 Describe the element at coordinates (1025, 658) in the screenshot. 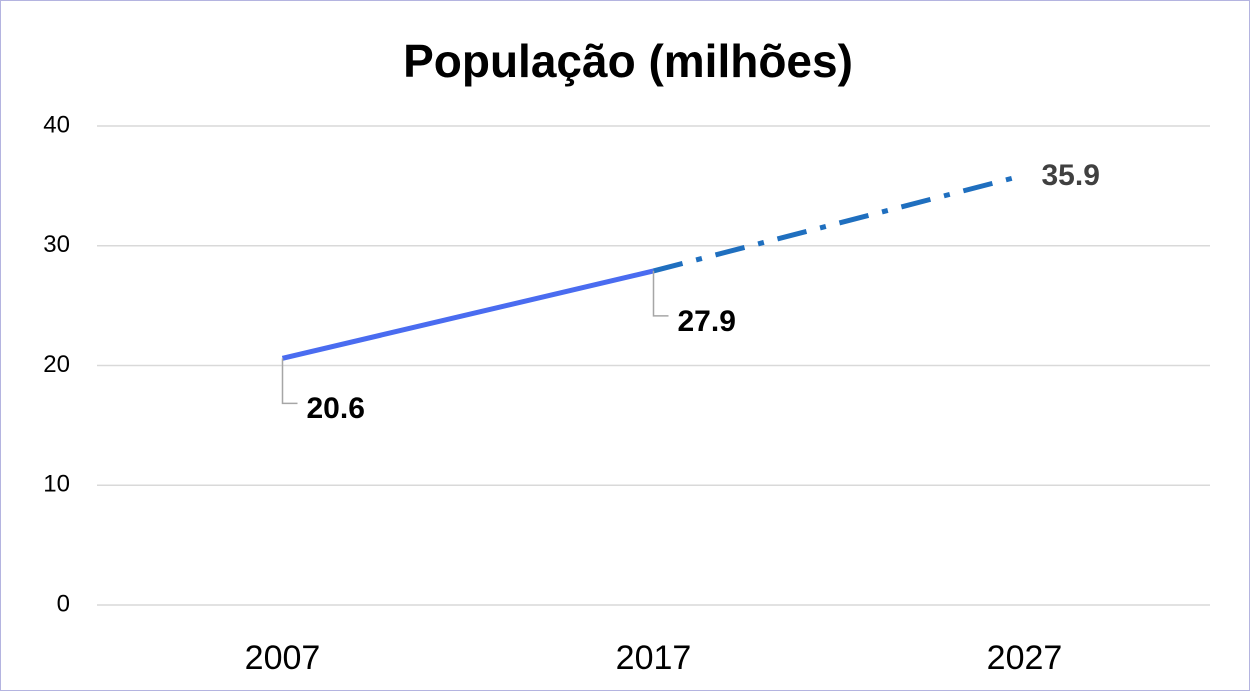

I see `x-tick-label: 2027` at that location.